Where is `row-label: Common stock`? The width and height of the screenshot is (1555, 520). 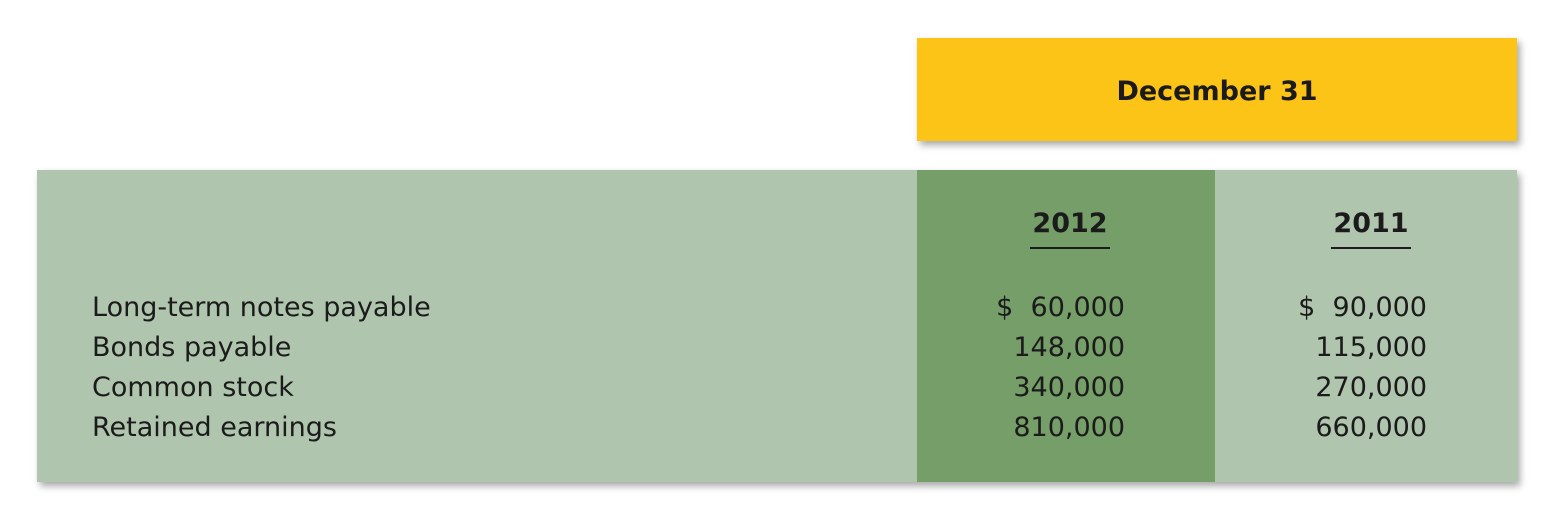
row-label: Common stock is located at coordinates (193, 387).